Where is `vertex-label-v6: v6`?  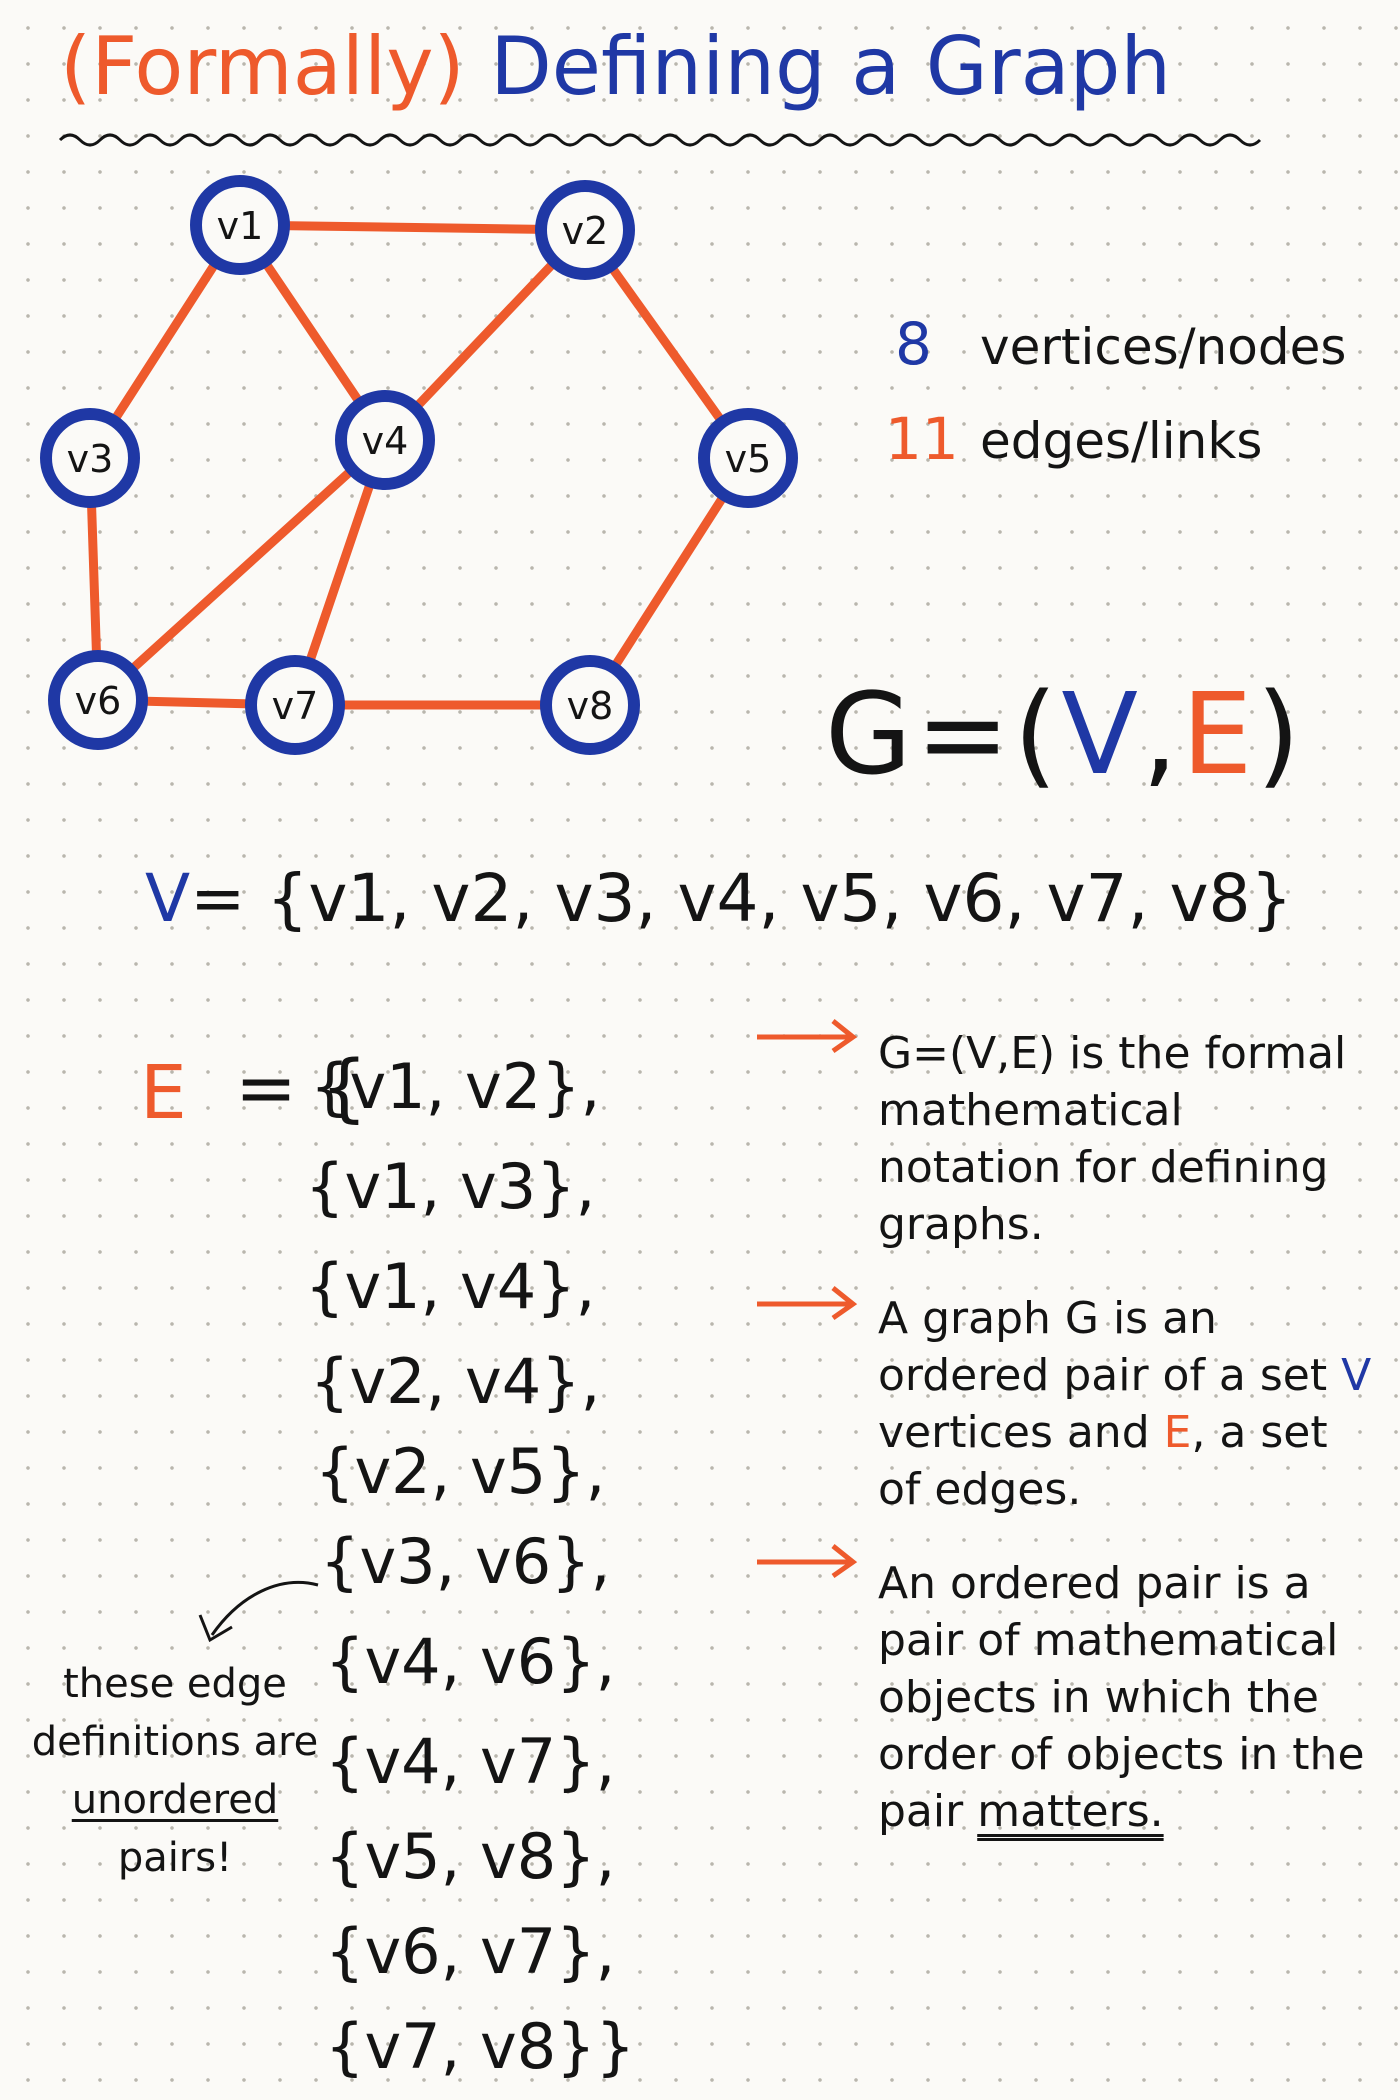
vertex-label-v6: v6 is located at coordinates (98, 701).